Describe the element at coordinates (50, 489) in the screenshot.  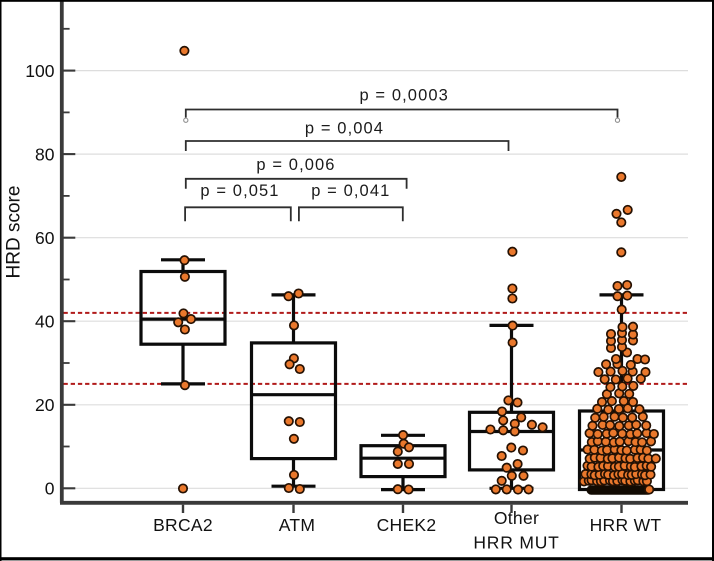
I see `svg-text: 0` at that location.